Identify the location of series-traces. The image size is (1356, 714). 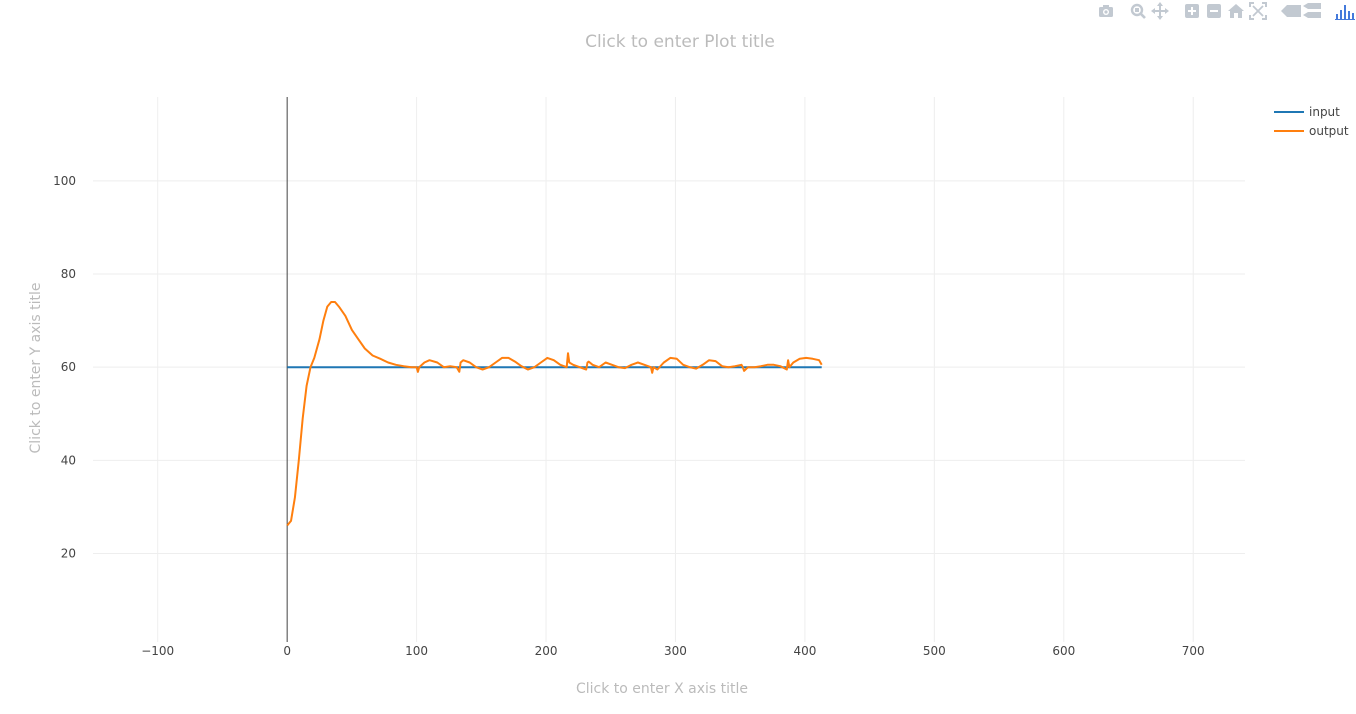
(554, 414).